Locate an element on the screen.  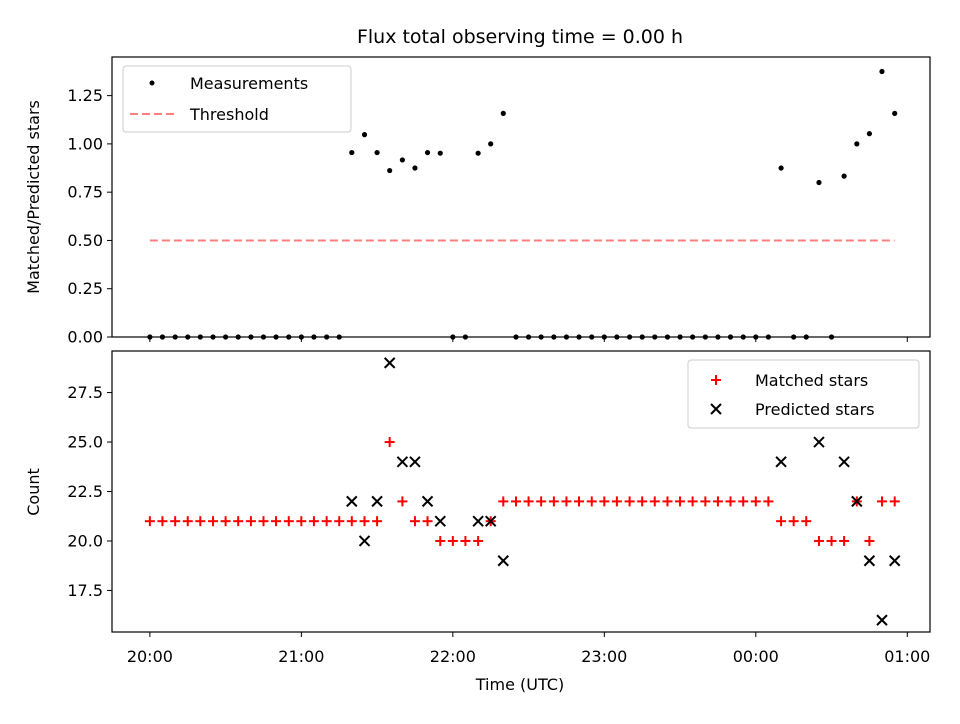
top-y-tick-label: 0.50 is located at coordinates (85, 240).